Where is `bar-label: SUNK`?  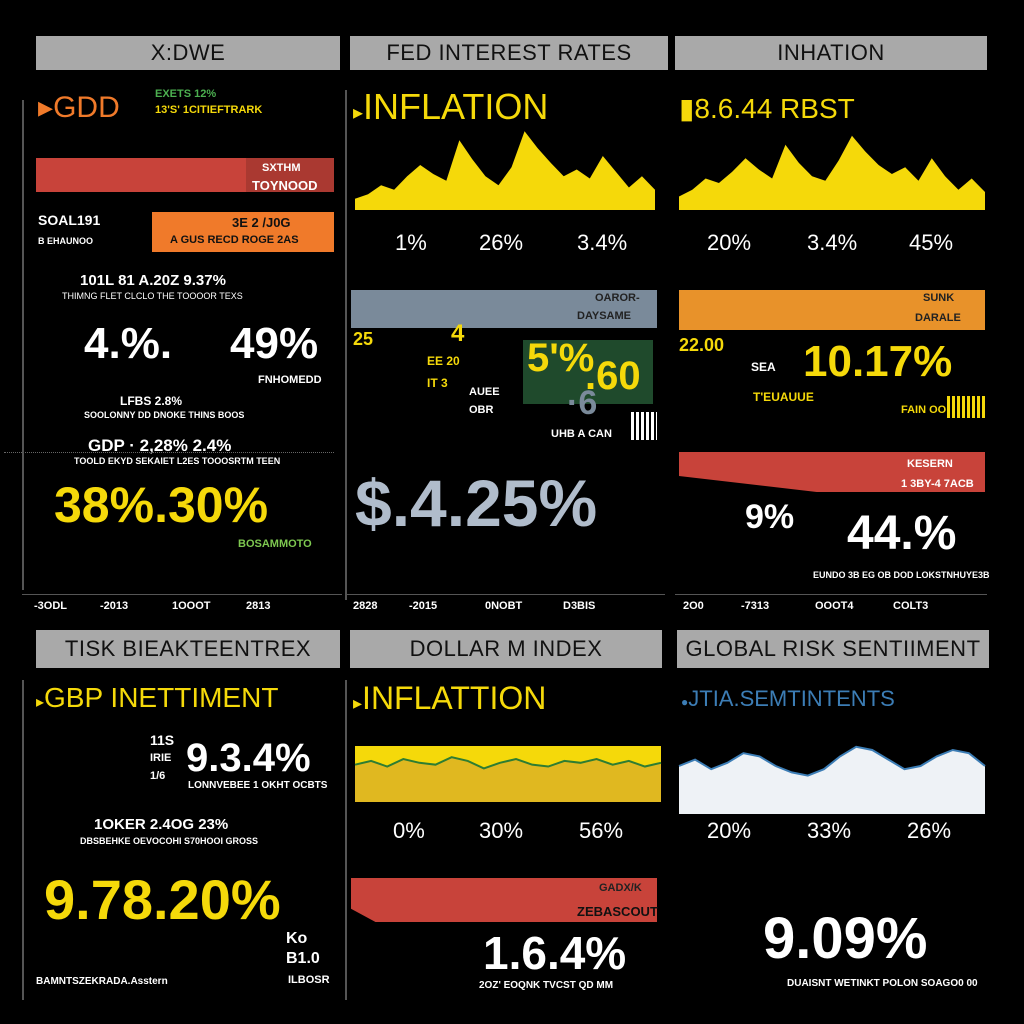
bar-label: SUNK is located at coordinates (939, 298).